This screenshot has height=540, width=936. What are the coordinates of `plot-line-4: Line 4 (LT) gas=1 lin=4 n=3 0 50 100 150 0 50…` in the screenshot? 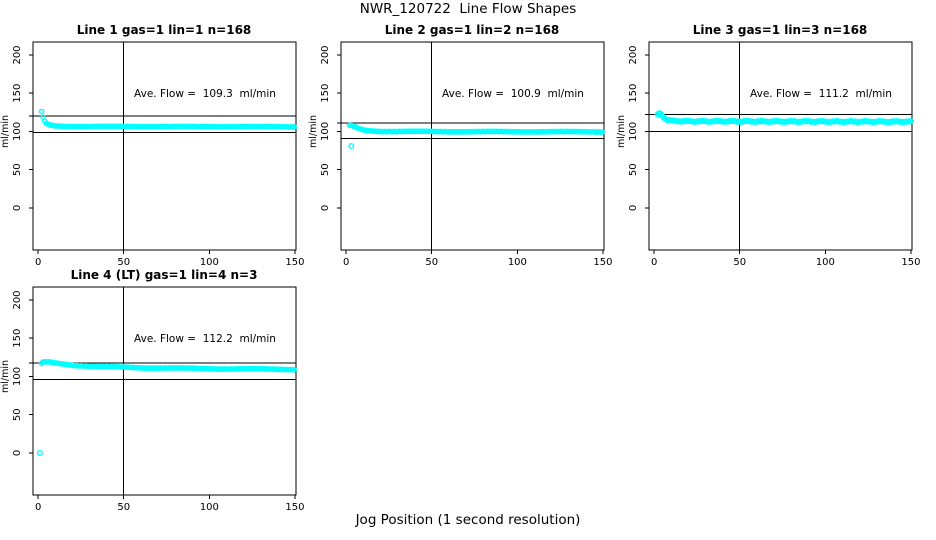 It's located at (152, 389).